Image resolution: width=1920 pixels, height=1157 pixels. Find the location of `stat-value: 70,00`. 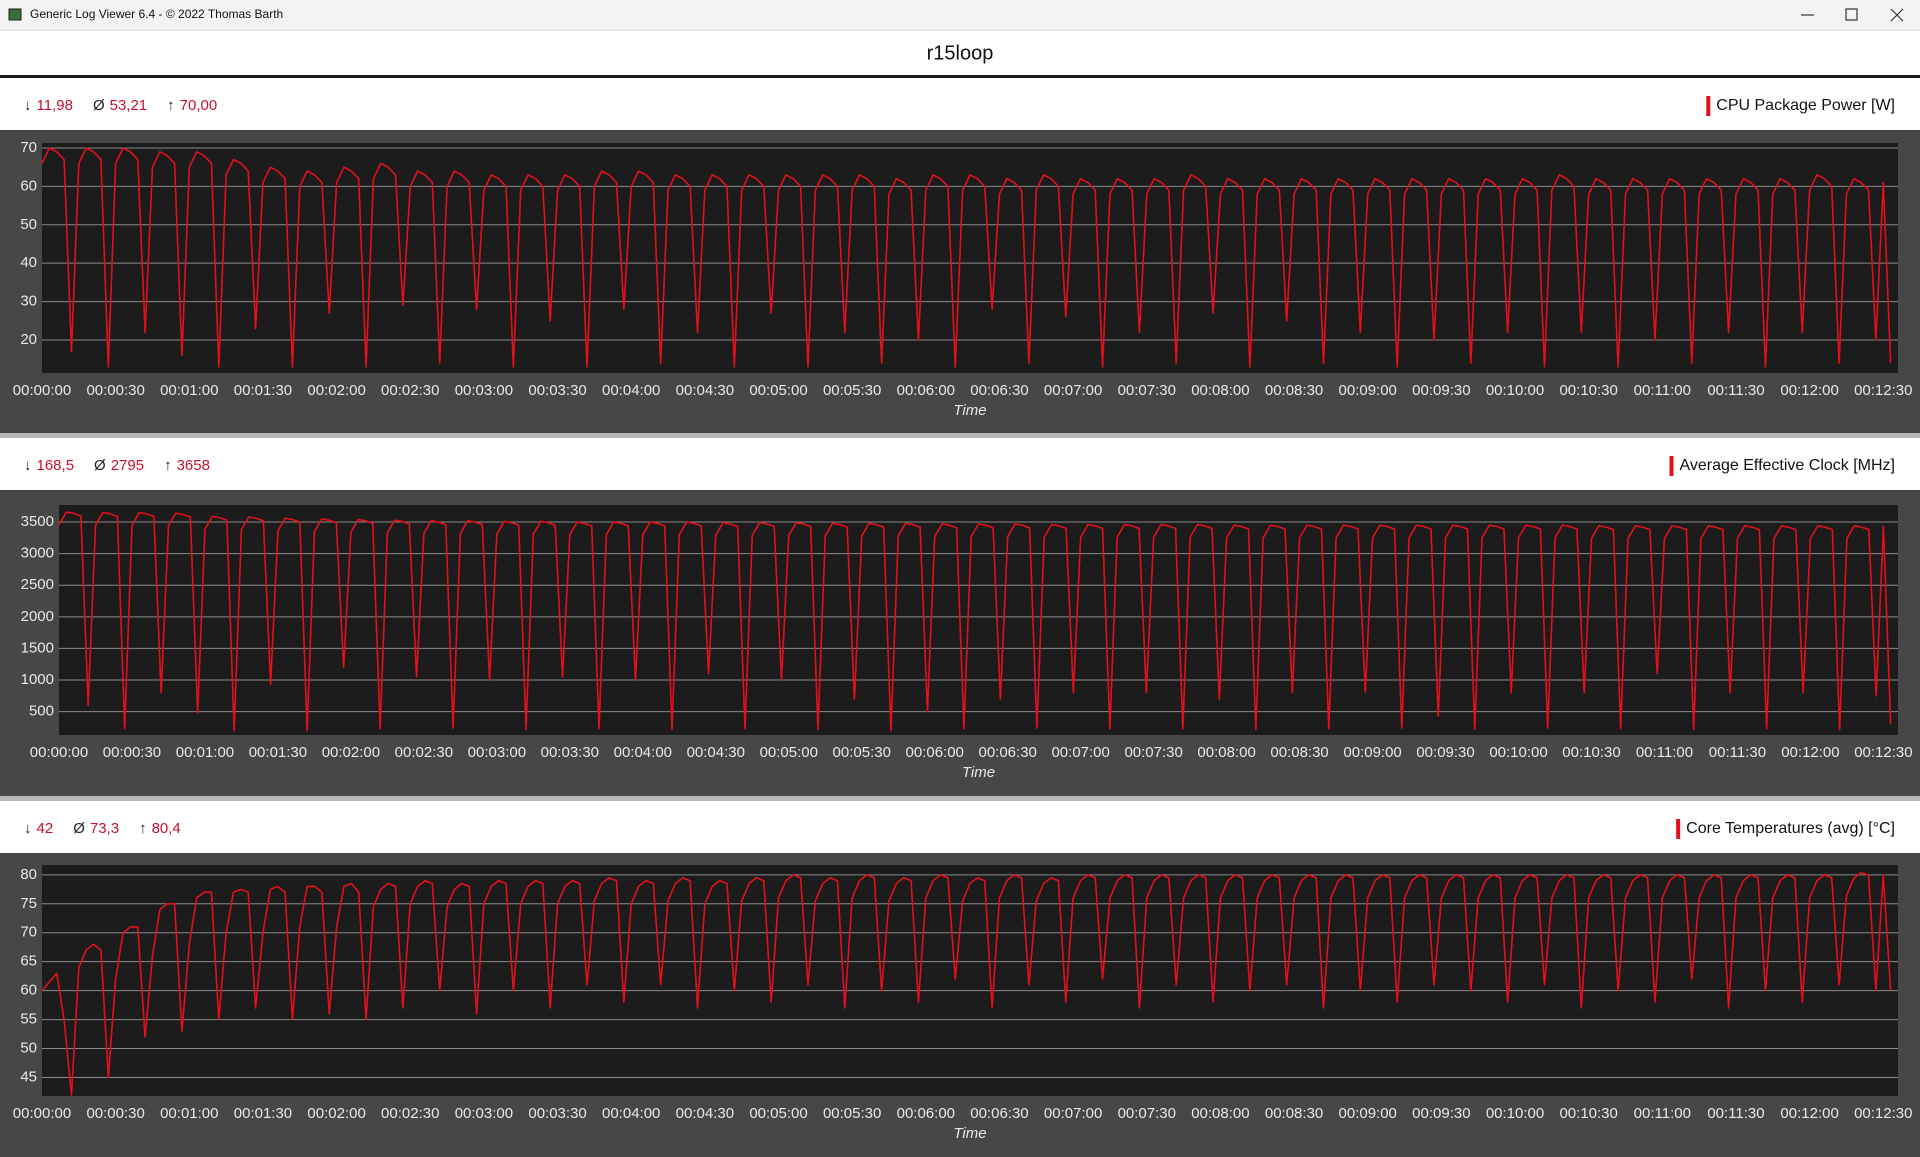

stat-value: 70,00 is located at coordinates (199, 105).